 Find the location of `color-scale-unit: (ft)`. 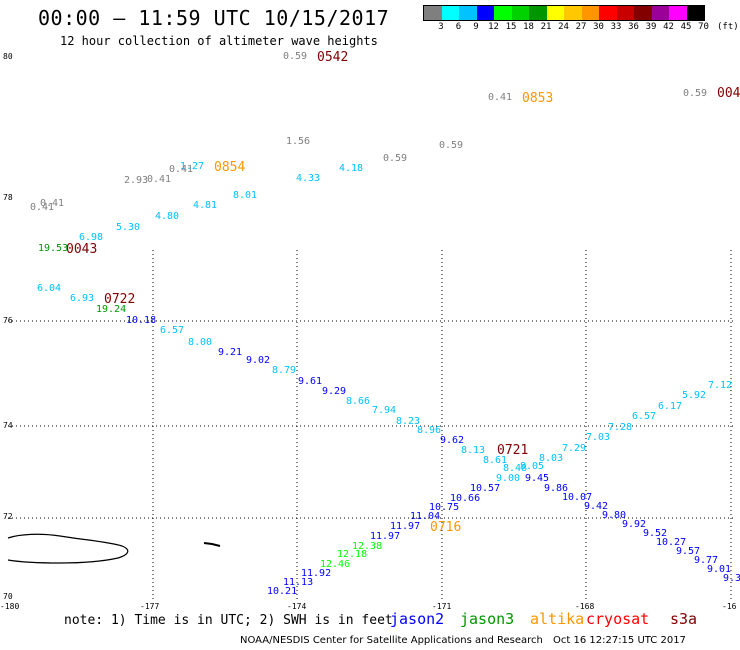

color-scale-unit: (ft) is located at coordinates (728, 27).